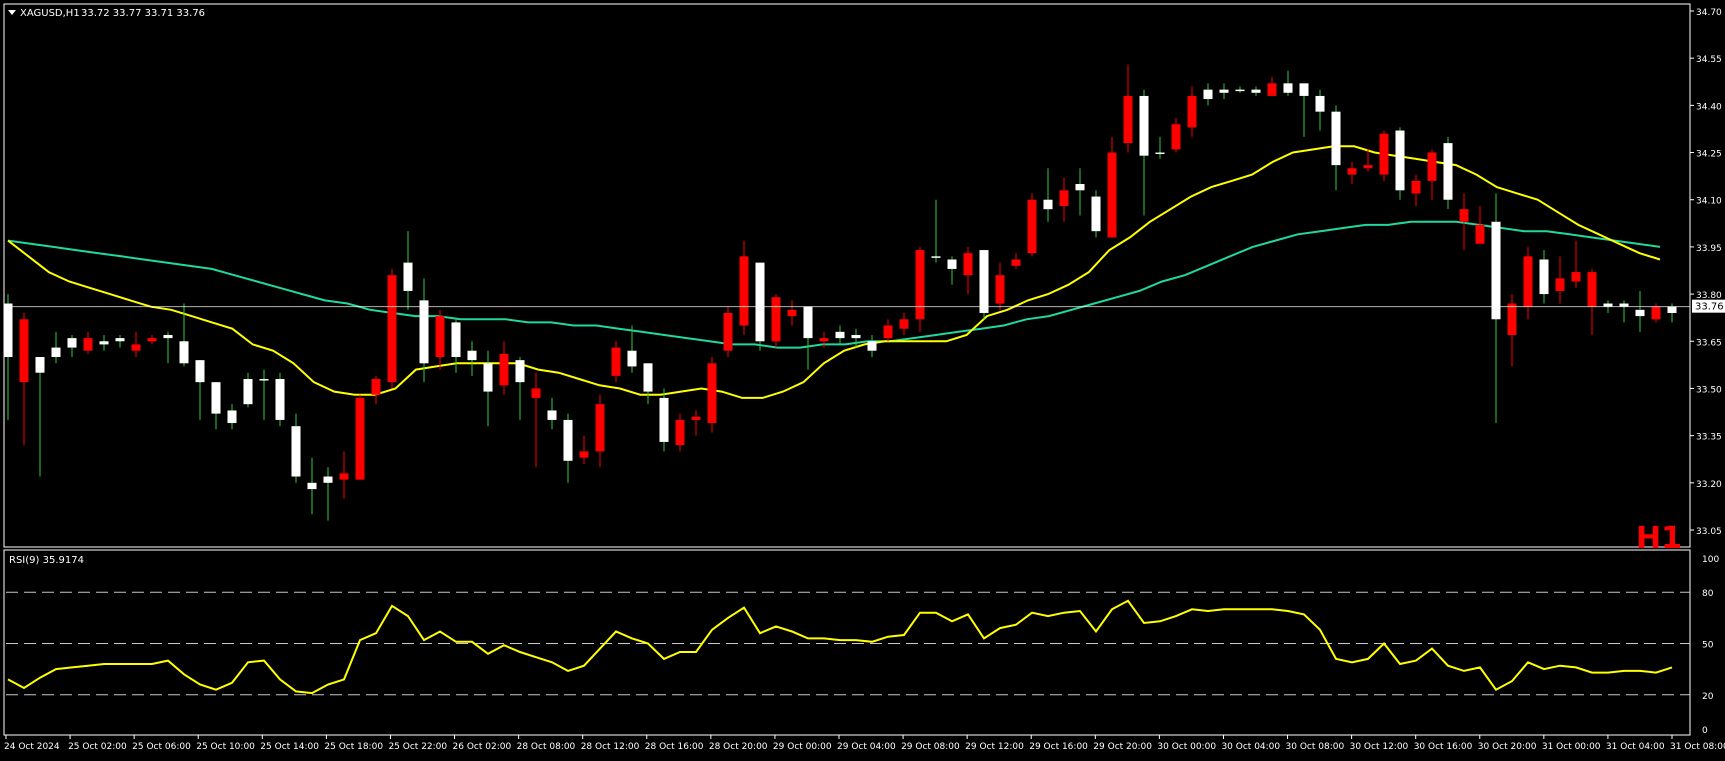 The width and height of the screenshot is (1725, 761). I want to click on triangle-down-icon, so click(12, 12).